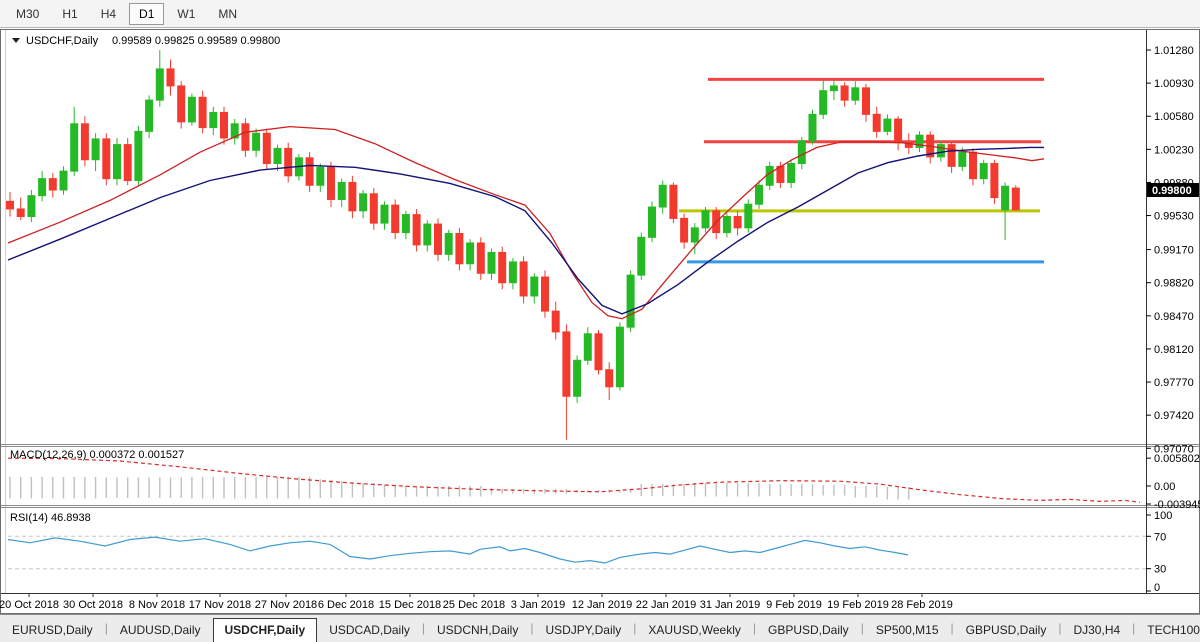  Describe the element at coordinates (1174, 416) in the screenshot. I see `price-tick-label: 0.97420` at that location.